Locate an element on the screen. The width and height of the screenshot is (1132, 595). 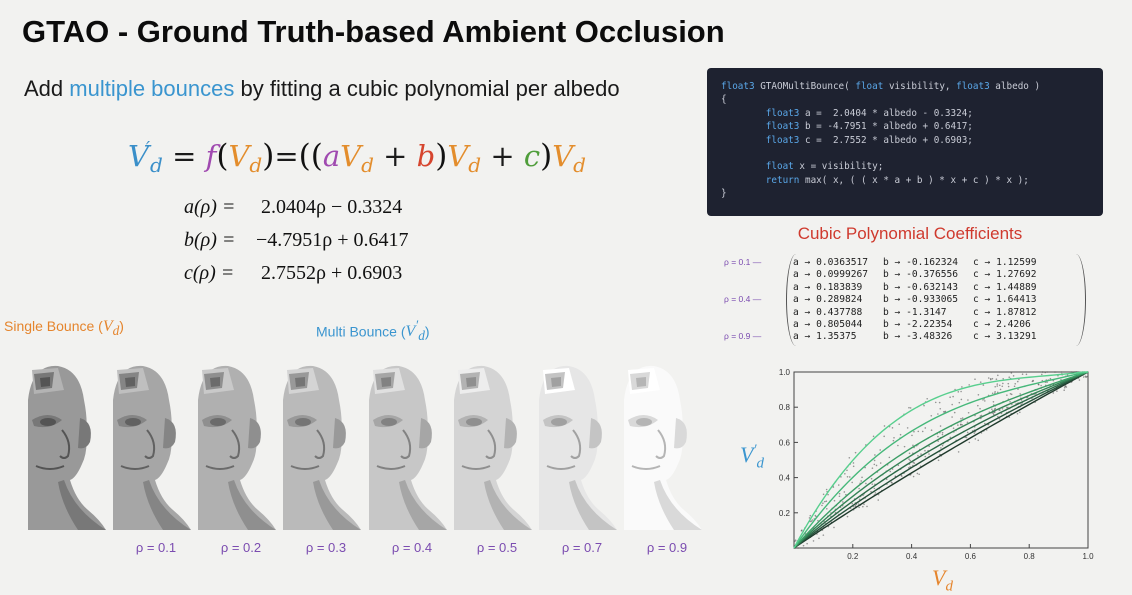
coefficient-b: b → -3.48326 is located at coordinates (918, 337).